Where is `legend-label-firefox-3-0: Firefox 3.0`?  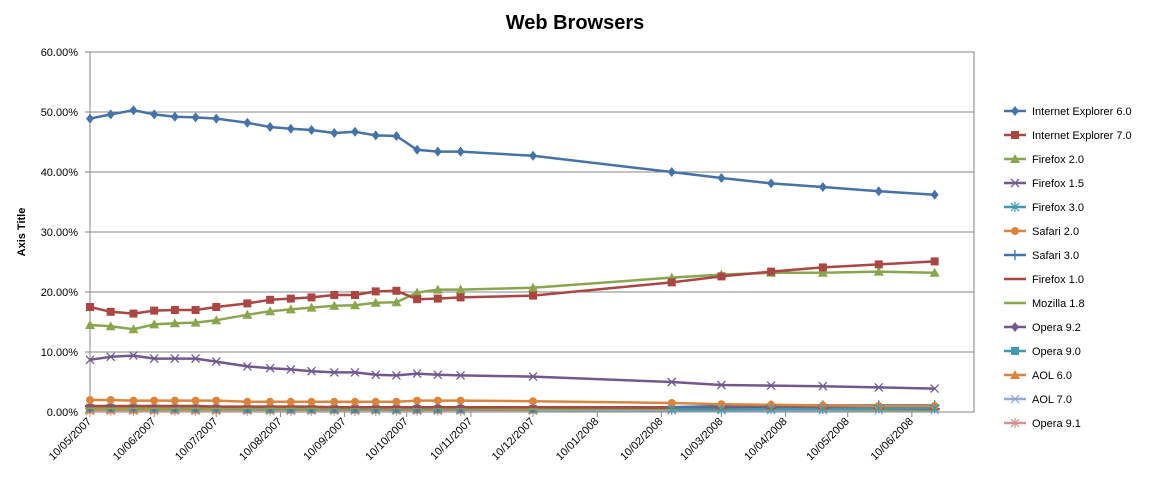 legend-label-firefox-3-0: Firefox 3.0 is located at coordinates (1058, 208).